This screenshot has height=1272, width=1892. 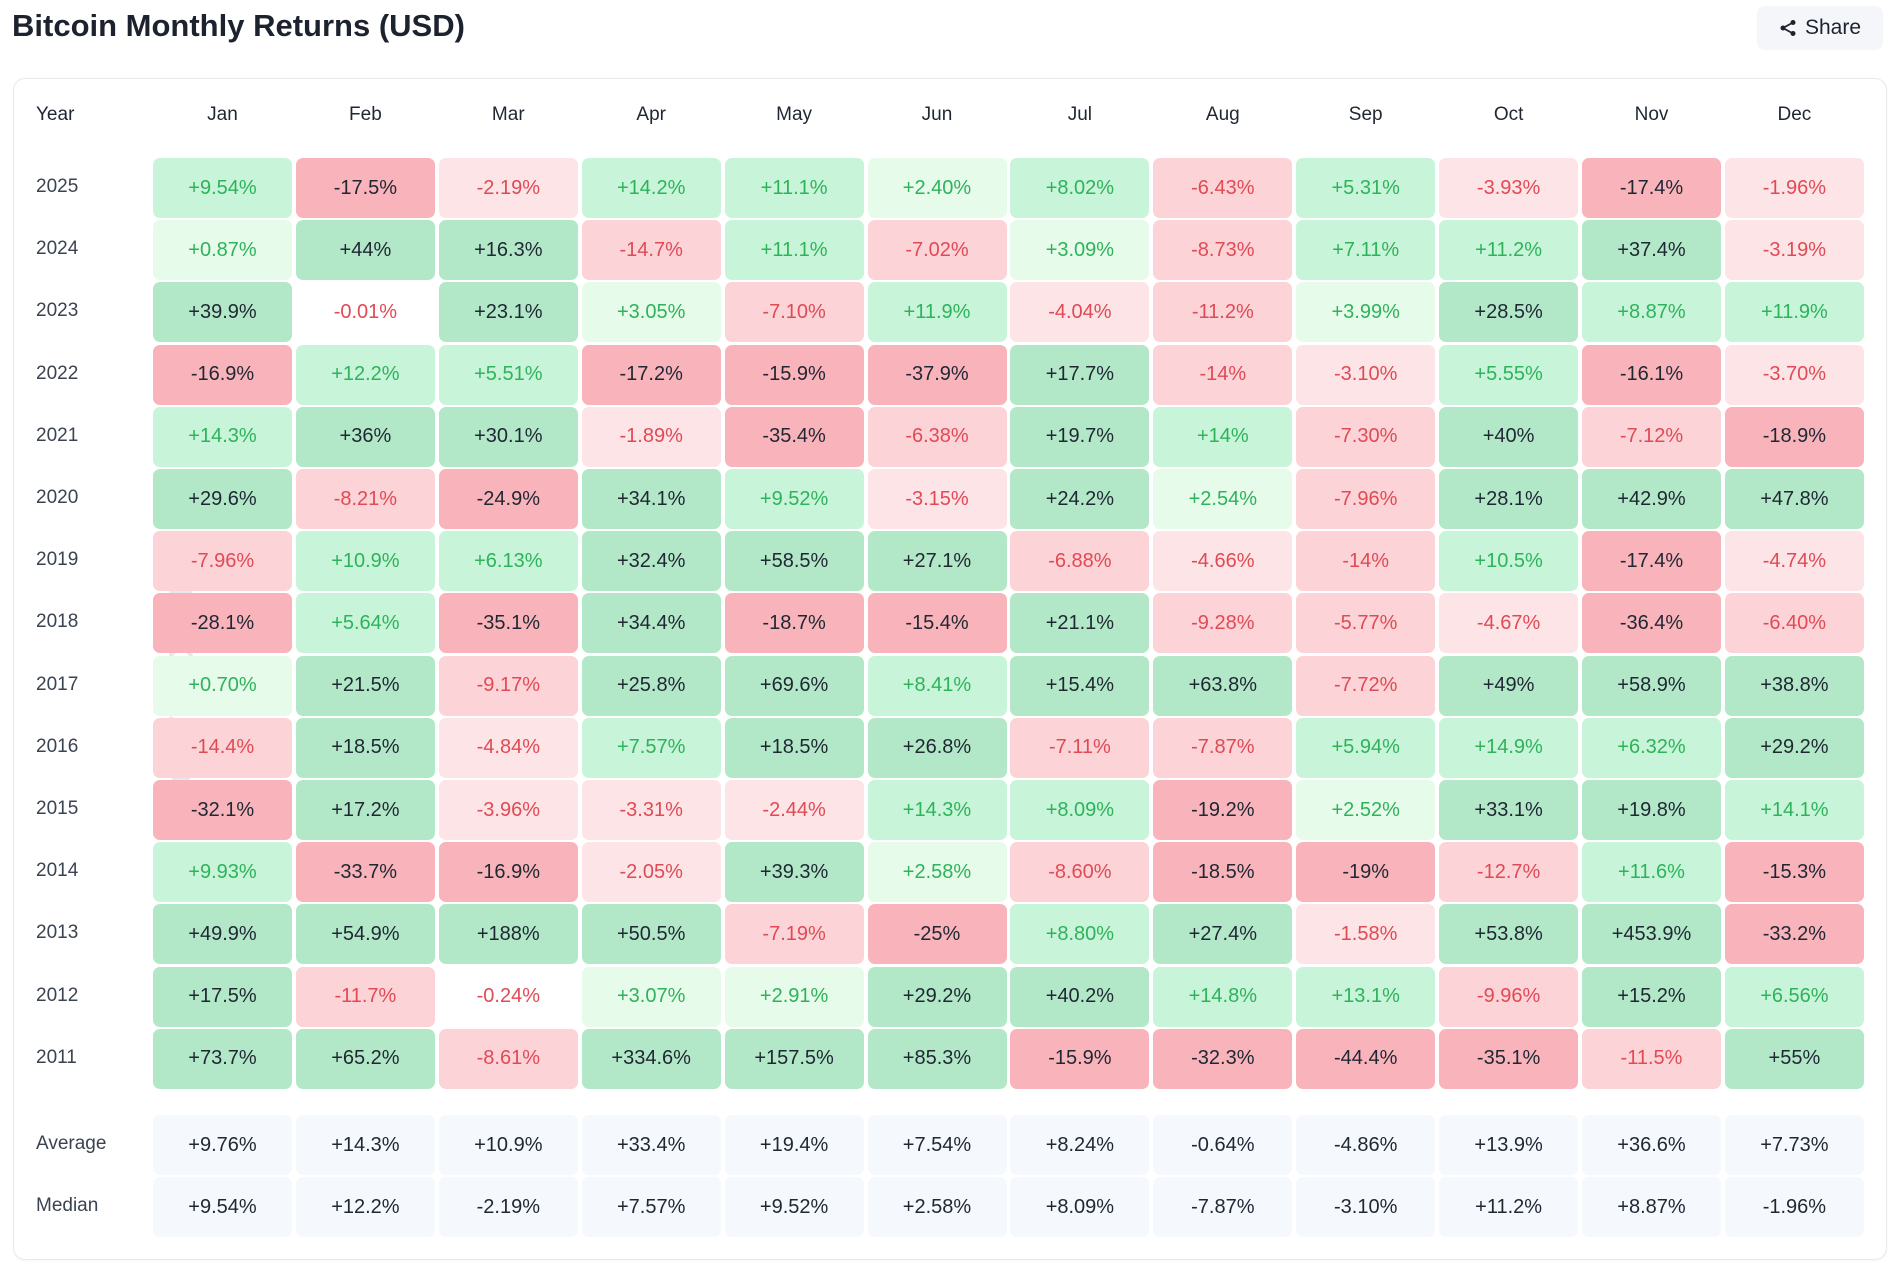 What do you see at coordinates (508, 188) in the screenshot?
I see `return-cell-2025-mar: -2.19%` at bounding box center [508, 188].